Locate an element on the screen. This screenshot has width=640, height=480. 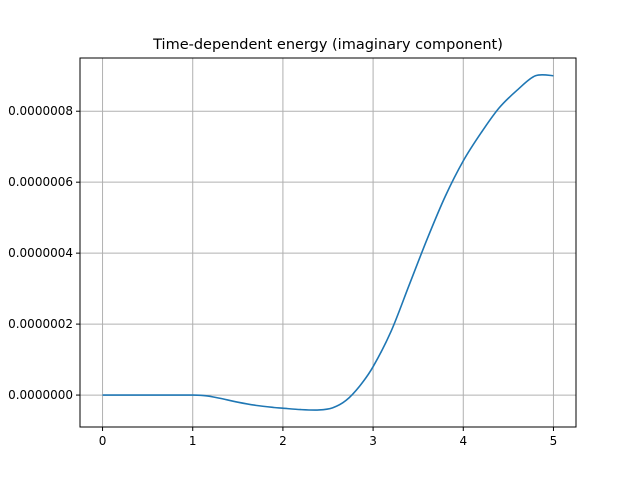
x-tick-label: 2 is located at coordinates (283, 441).